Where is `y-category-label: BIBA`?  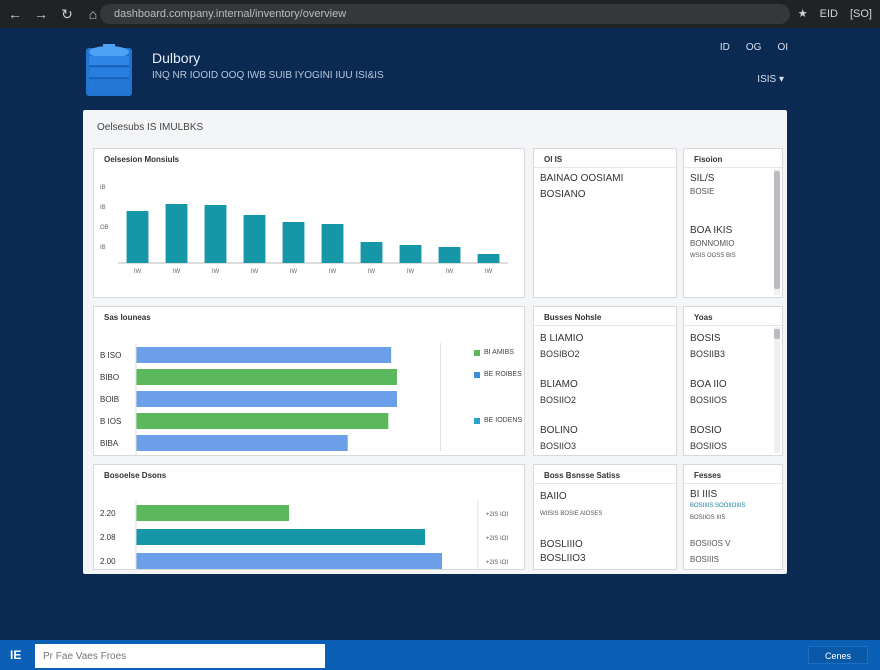
y-category-label: BIBA is located at coordinates (109, 443).